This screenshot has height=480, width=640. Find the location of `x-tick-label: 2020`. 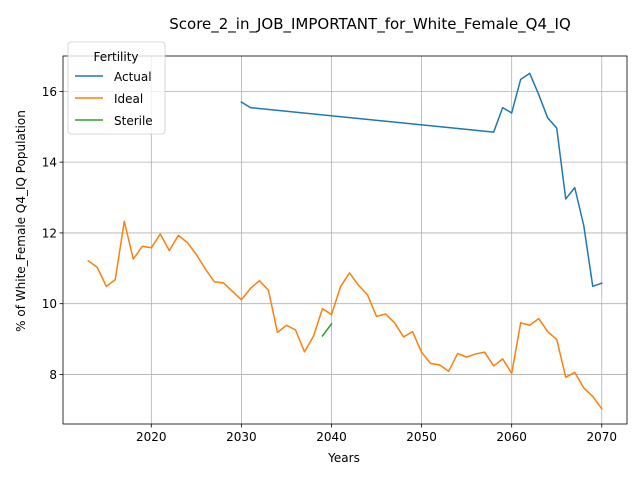

x-tick-label: 2020 is located at coordinates (151, 437).